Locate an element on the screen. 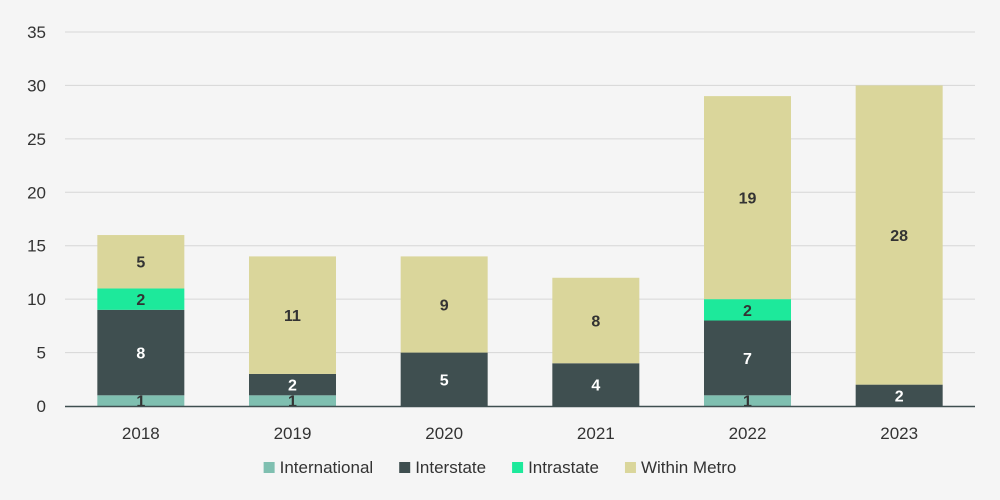  legend-item: Intrastate is located at coordinates (555, 467).